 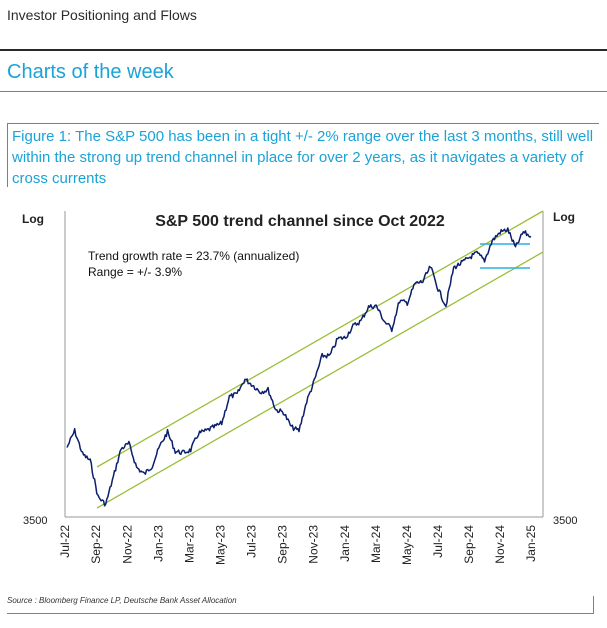 What do you see at coordinates (469, 544) in the screenshot?
I see `x-tick-label: Sep-24` at bounding box center [469, 544].